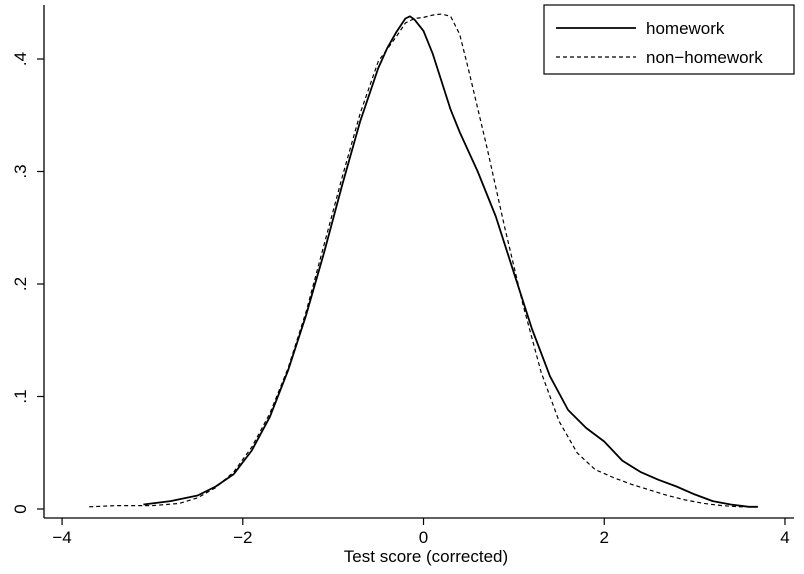  Describe the element at coordinates (20, 171) in the screenshot. I see `y-tick-label: .3` at that location.